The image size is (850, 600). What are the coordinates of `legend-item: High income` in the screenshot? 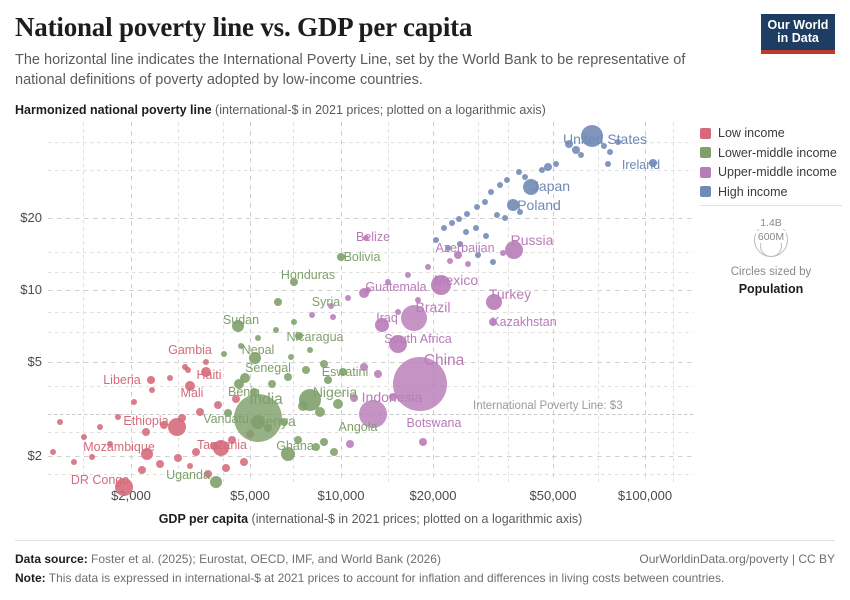 It's located at (771, 192).